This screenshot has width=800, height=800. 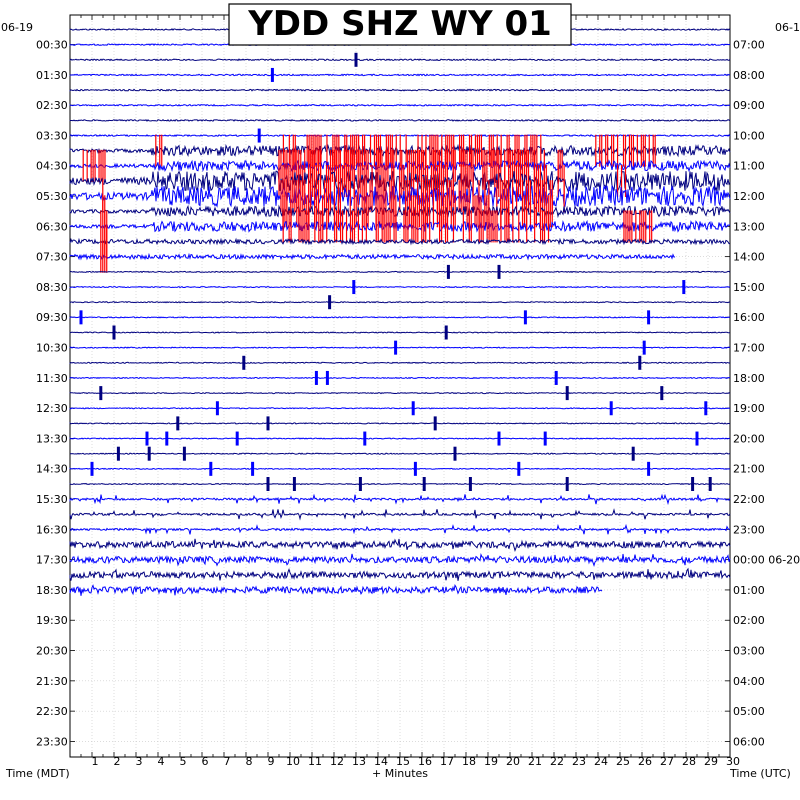 I want to click on right-row-label: 05:00, so click(x=749, y=711).